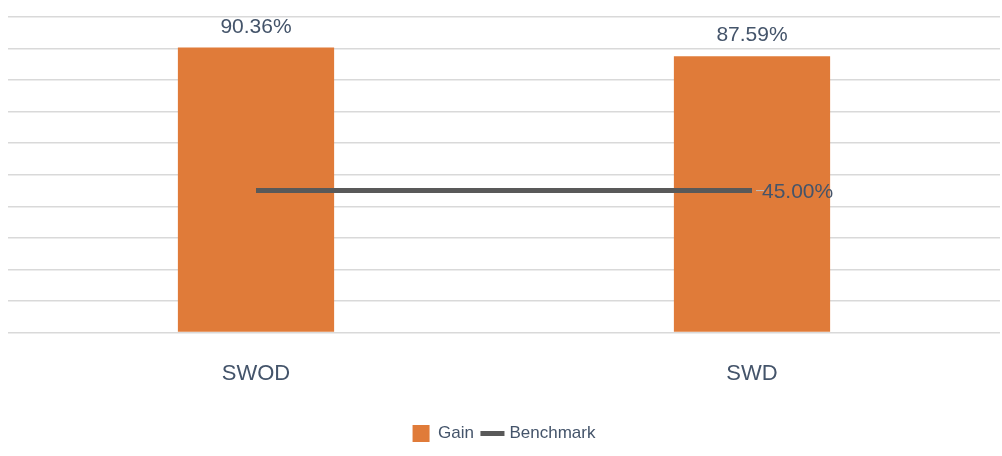  What do you see at coordinates (752, 34) in the screenshot?
I see `data-label: 87.59%` at bounding box center [752, 34].